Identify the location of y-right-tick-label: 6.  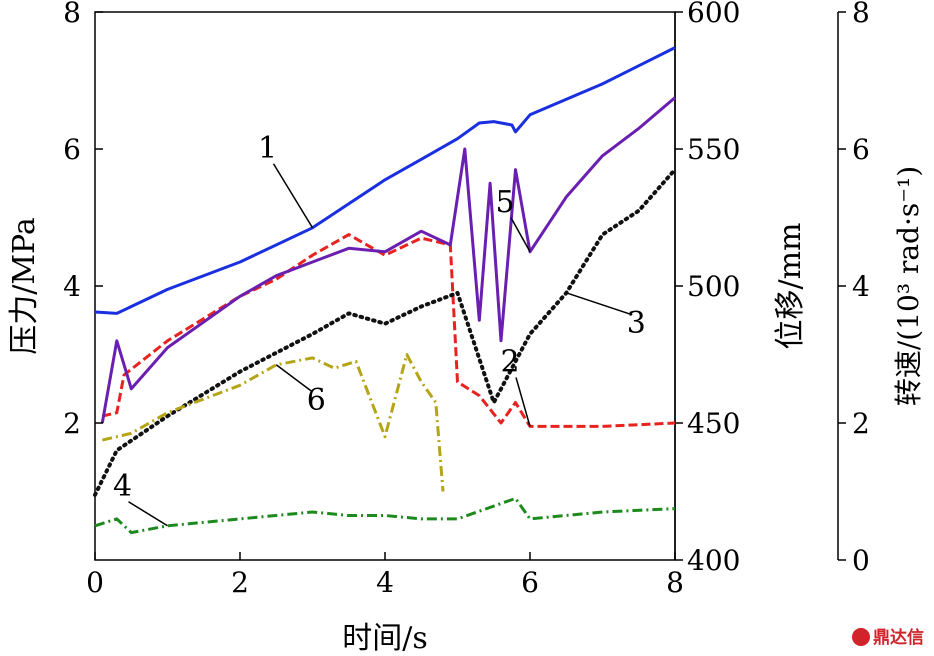
(861, 149).